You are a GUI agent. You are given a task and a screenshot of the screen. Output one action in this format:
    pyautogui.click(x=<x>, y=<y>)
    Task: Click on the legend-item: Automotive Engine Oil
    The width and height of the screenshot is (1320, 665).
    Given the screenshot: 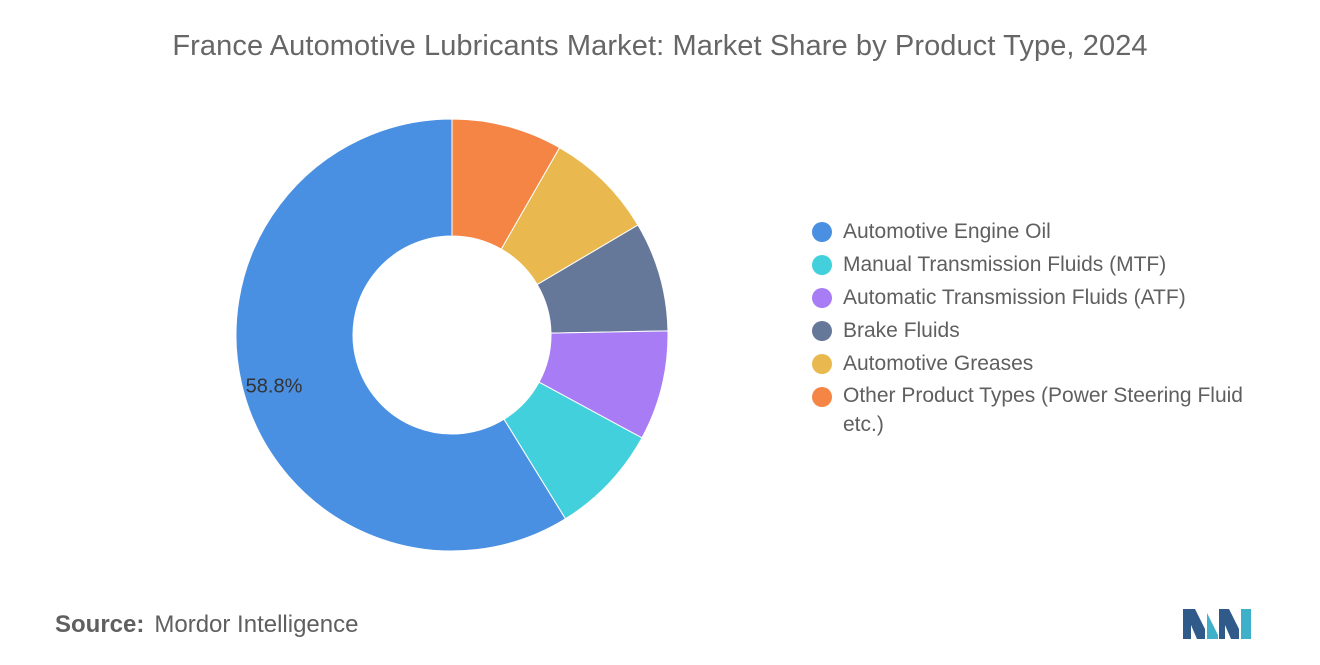 What is the action you would take?
    pyautogui.click(x=1052, y=232)
    